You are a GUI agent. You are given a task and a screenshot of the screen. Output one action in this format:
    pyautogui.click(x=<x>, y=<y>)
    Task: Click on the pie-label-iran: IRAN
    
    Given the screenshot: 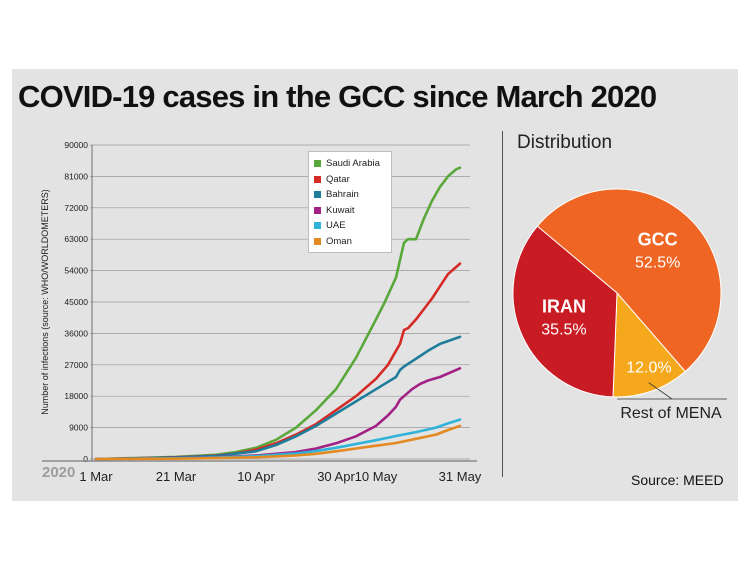 What is the action you would take?
    pyautogui.click(x=564, y=306)
    